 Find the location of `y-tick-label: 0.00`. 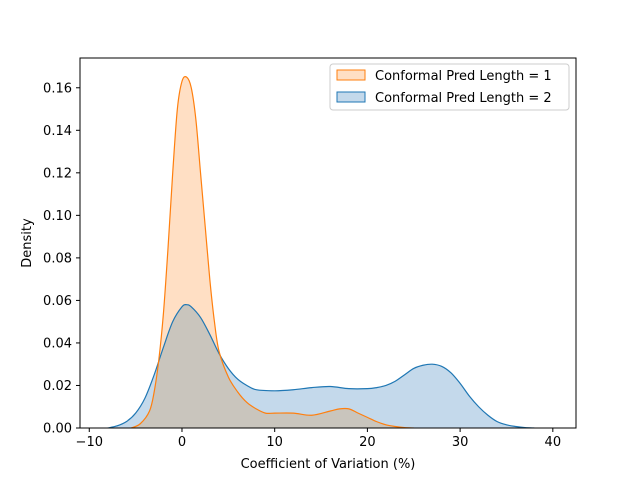

y-tick-label: 0.00 is located at coordinates (57, 429).